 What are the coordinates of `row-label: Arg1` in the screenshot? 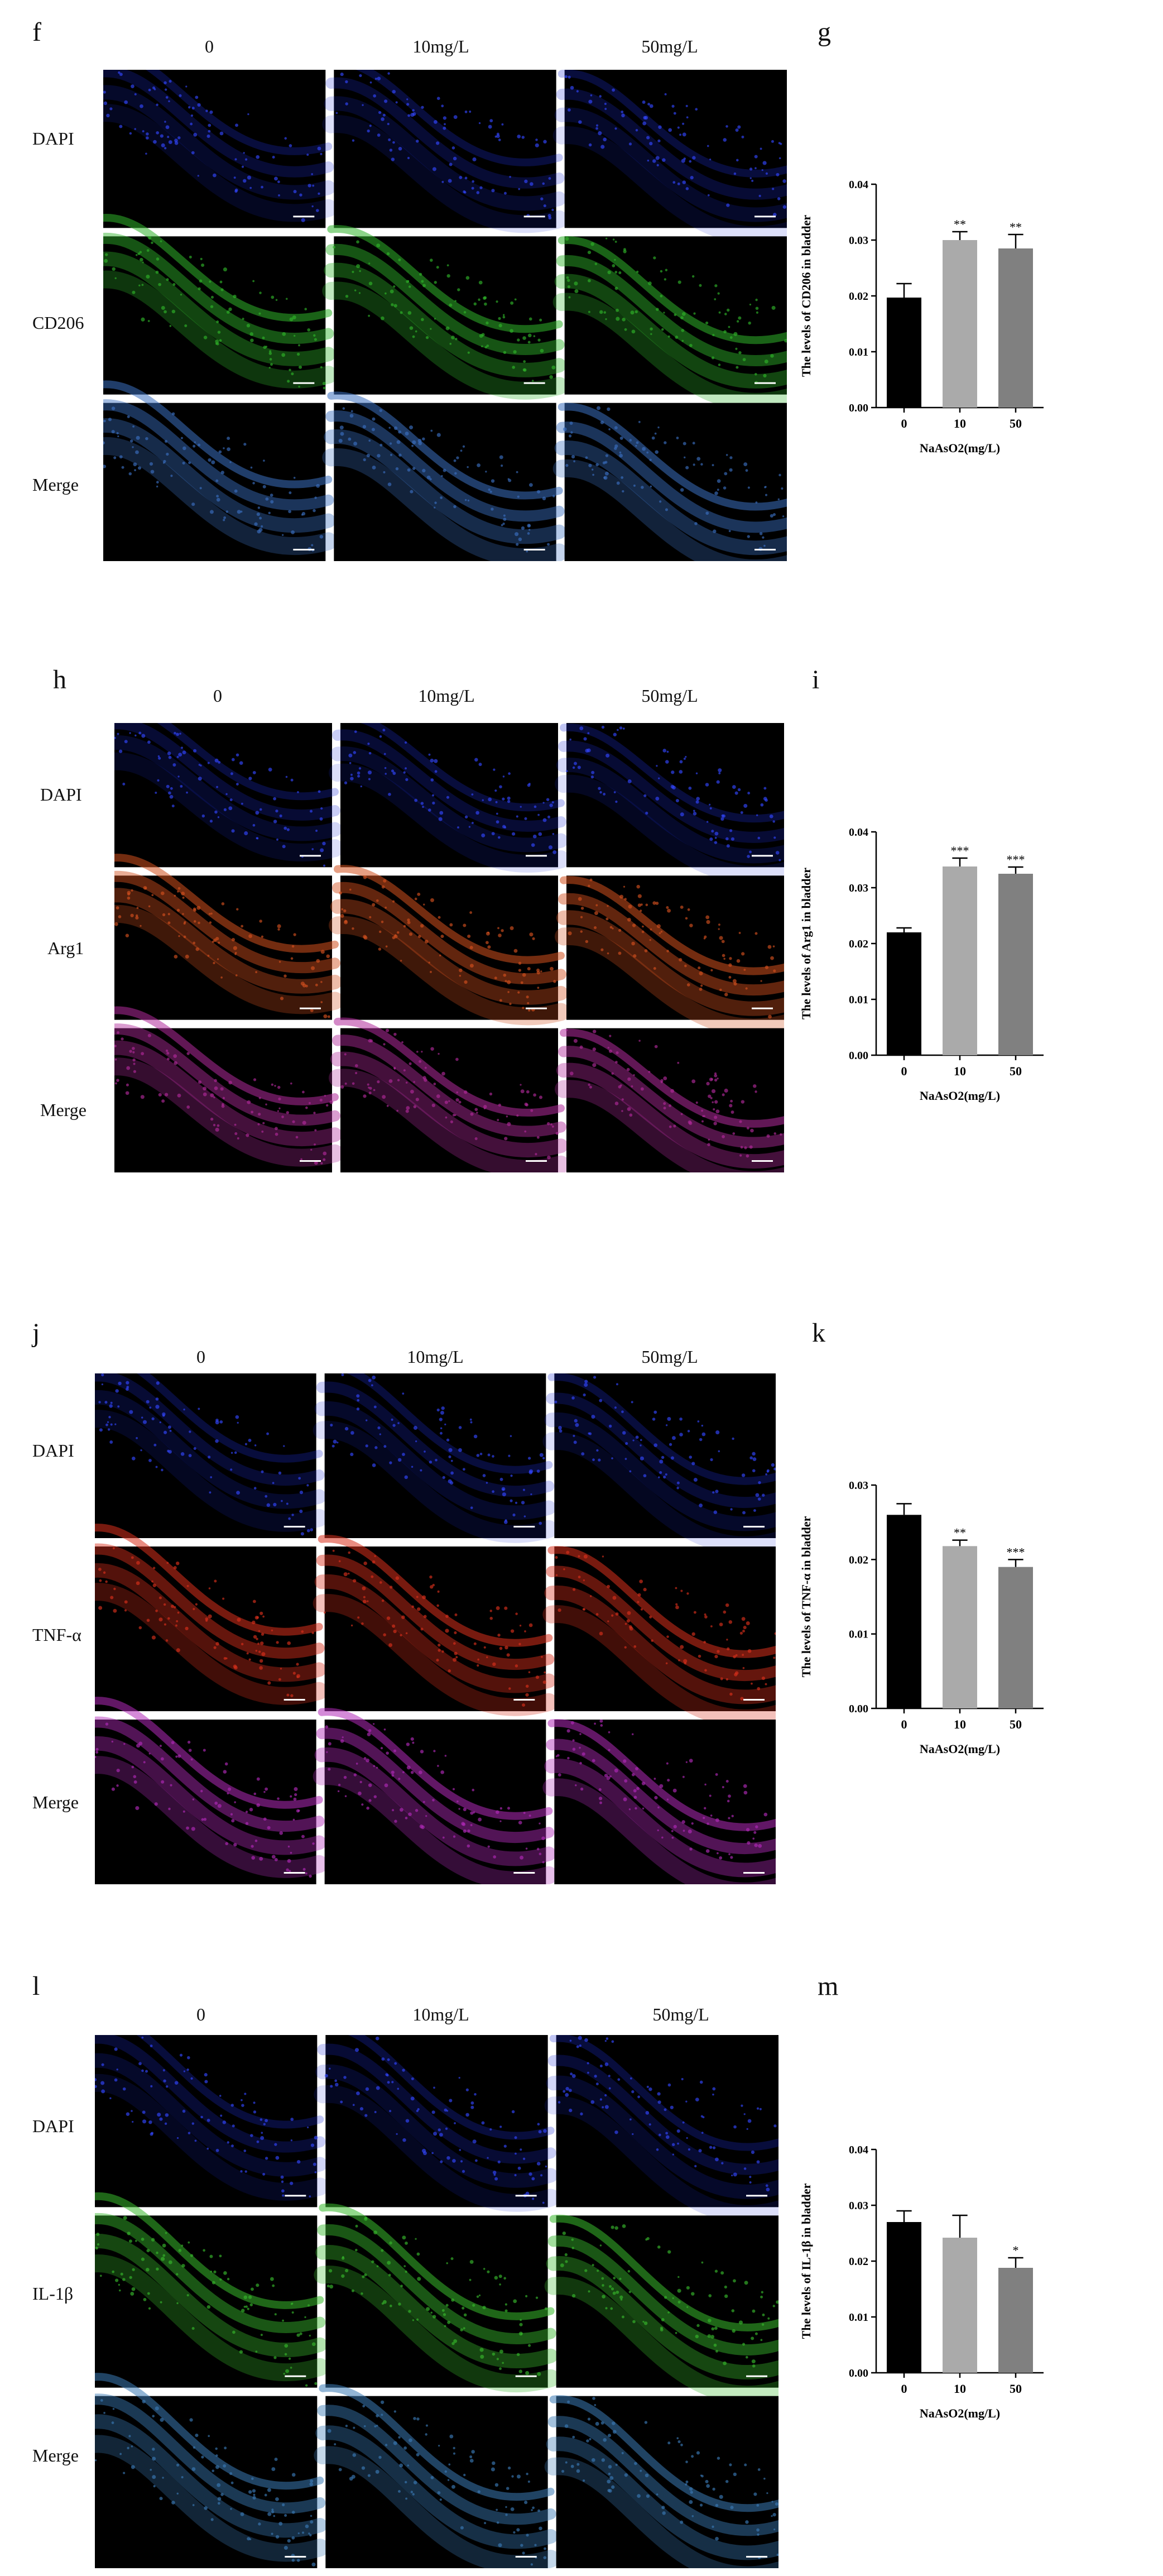 It's located at (65, 948).